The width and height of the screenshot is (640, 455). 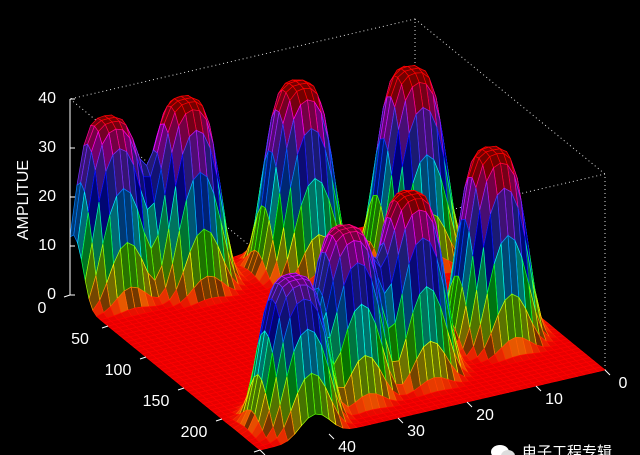 What do you see at coordinates (347, 447) in the screenshot?
I see `y-tick-label: 40` at bounding box center [347, 447].